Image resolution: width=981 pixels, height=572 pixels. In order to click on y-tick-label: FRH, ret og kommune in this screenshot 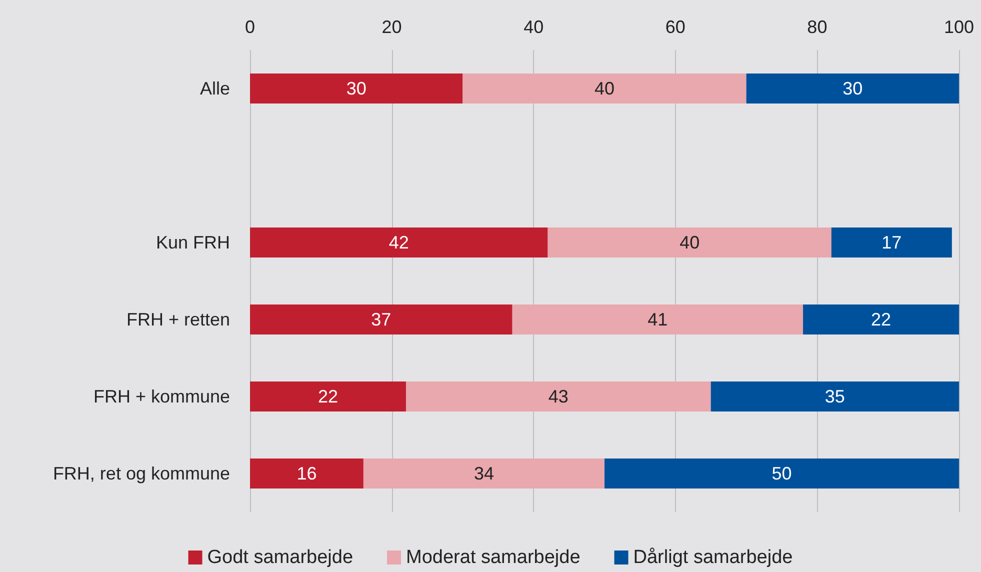, I will do `click(141, 474)`.